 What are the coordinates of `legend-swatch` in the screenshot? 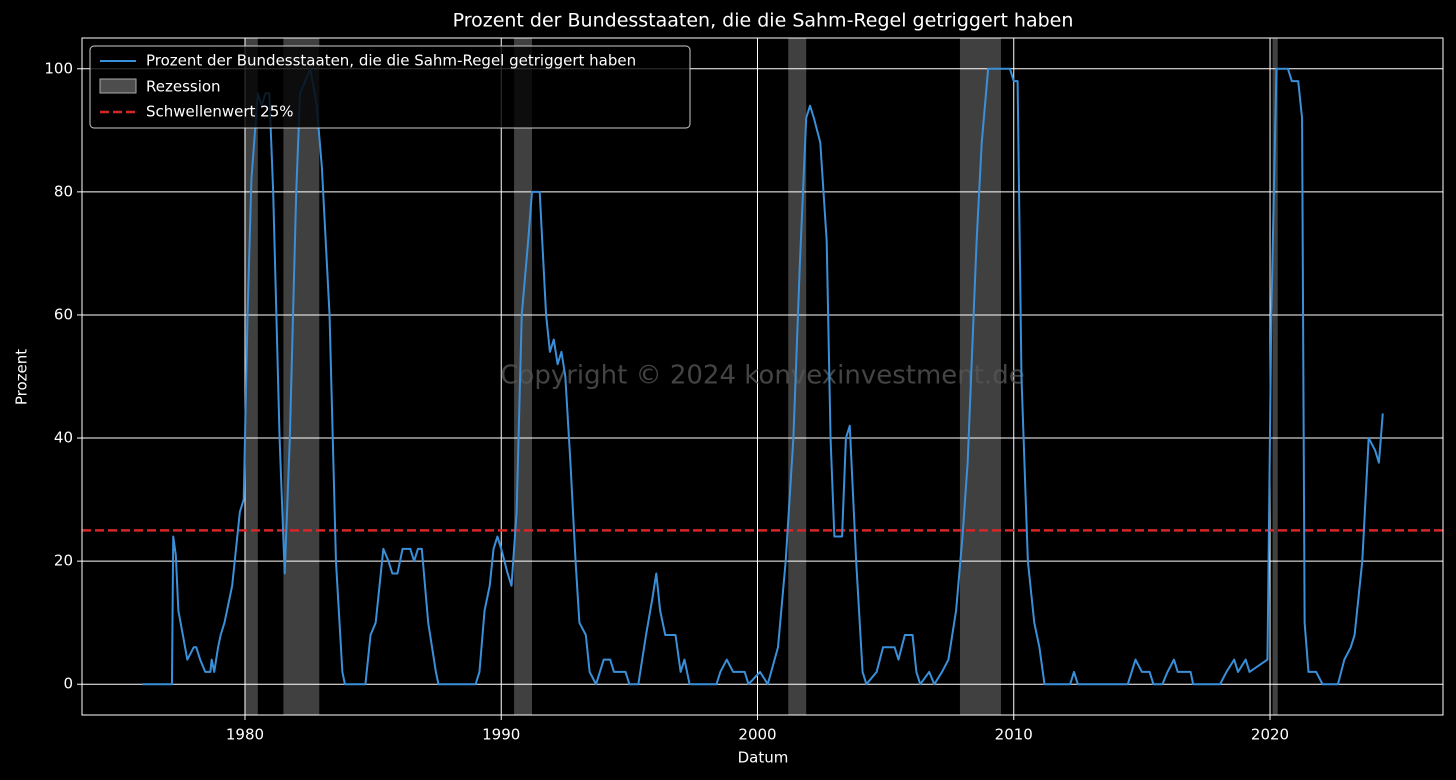 It's located at (118, 86).